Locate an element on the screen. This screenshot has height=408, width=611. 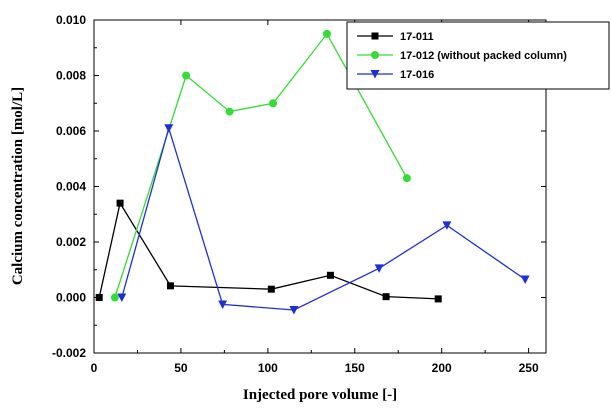
x-tick-label: 100 is located at coordinates (268, 368).